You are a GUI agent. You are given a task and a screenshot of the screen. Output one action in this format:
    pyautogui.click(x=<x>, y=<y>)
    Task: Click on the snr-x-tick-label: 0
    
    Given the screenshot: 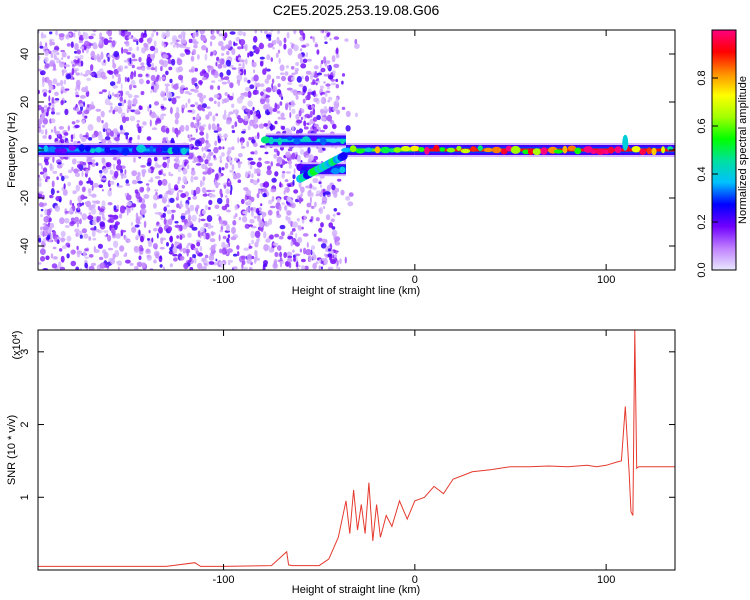 What is the action you would take?
    pyautogui.click(x=415, y=580)
    